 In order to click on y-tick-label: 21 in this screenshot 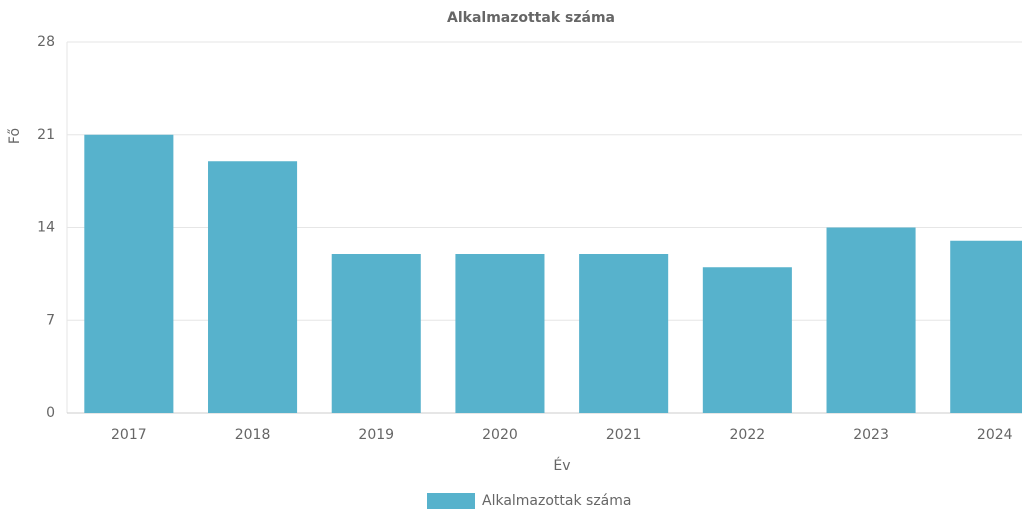, I will do `click(46, 135)`.